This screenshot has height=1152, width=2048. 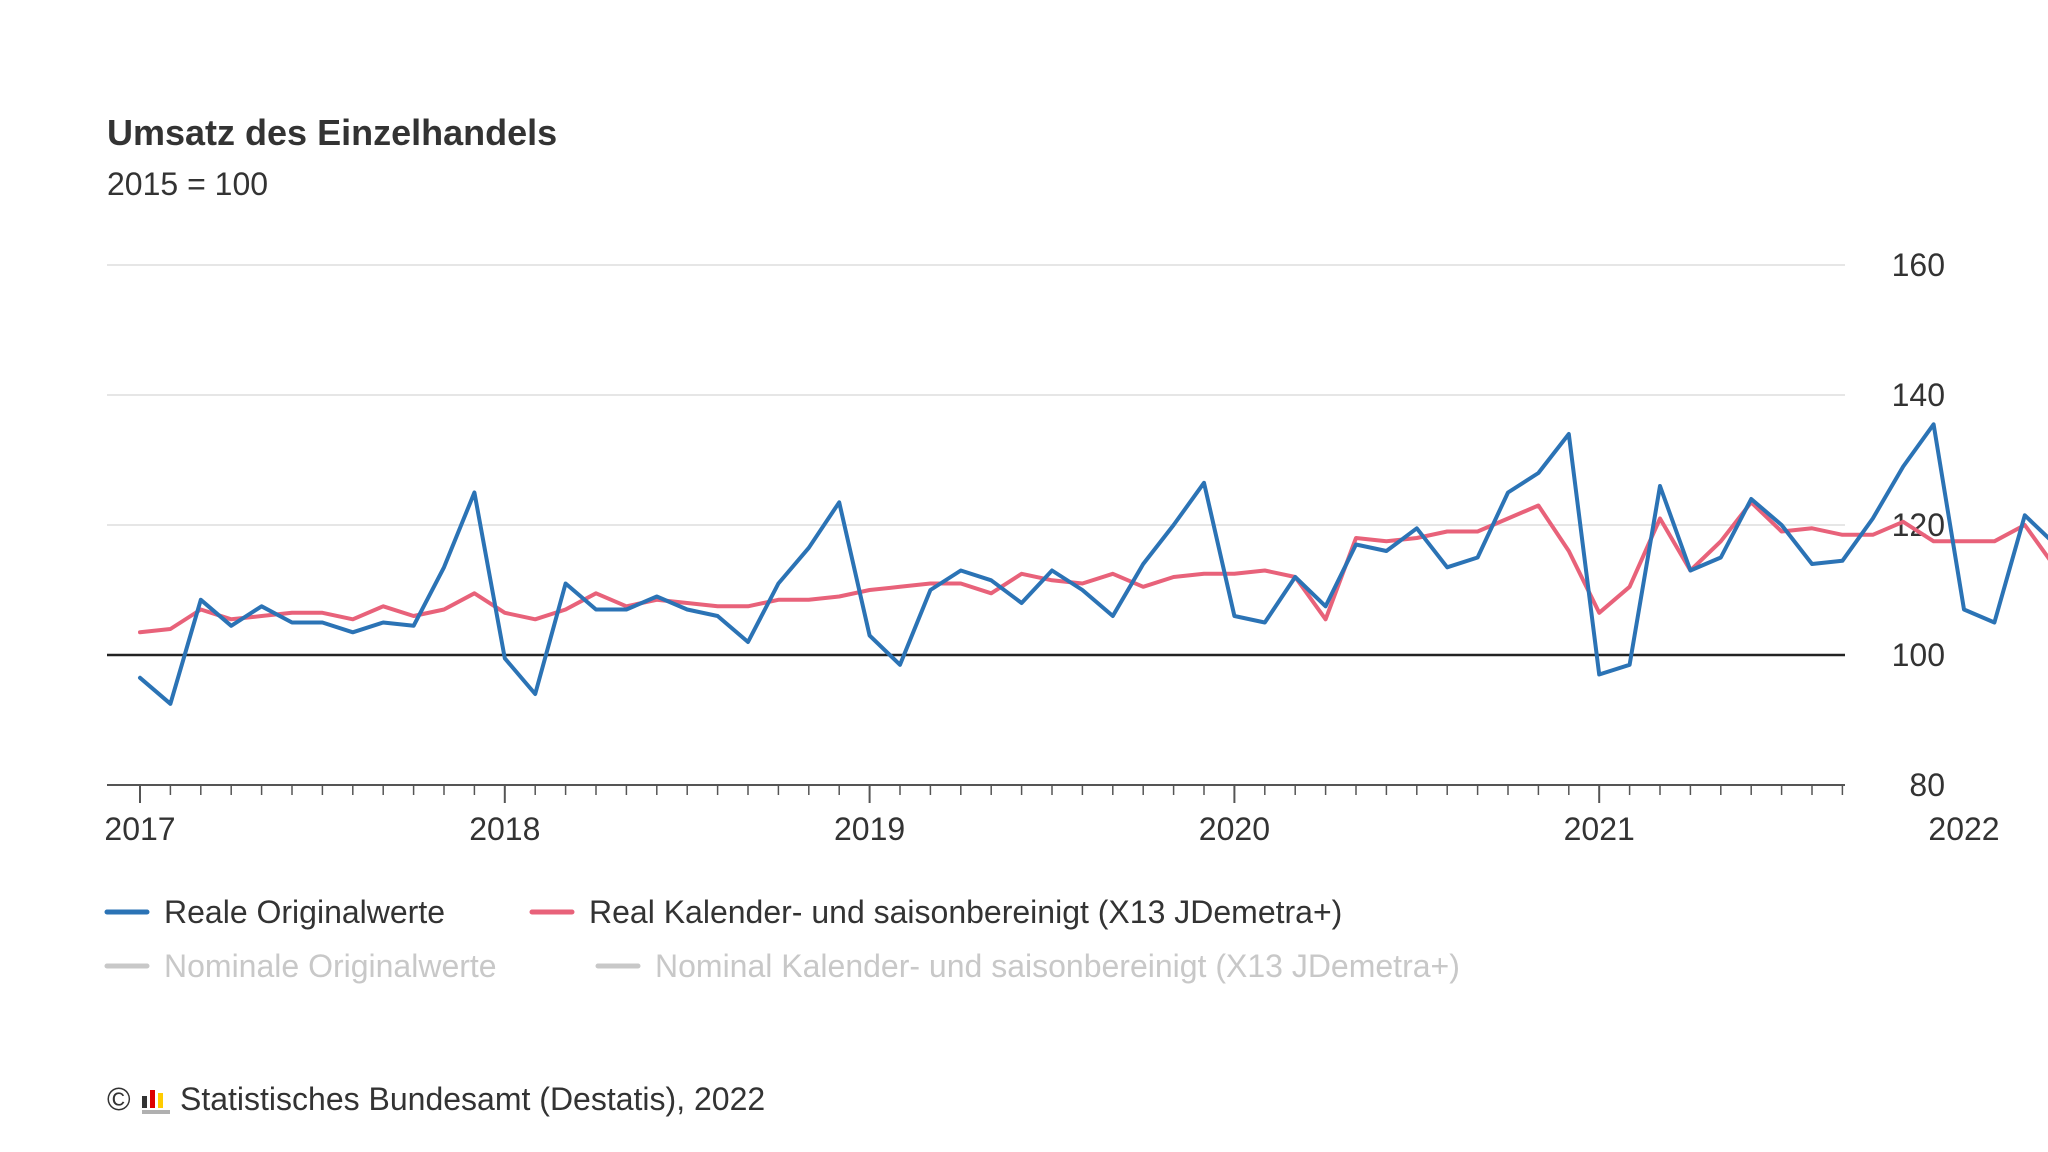 What do you see at coordinates (1052, 816) in the screenshot?
I see `x-axis: 2017 2018 2019 2020 2021 2022` at bounding box center [1052, 816].